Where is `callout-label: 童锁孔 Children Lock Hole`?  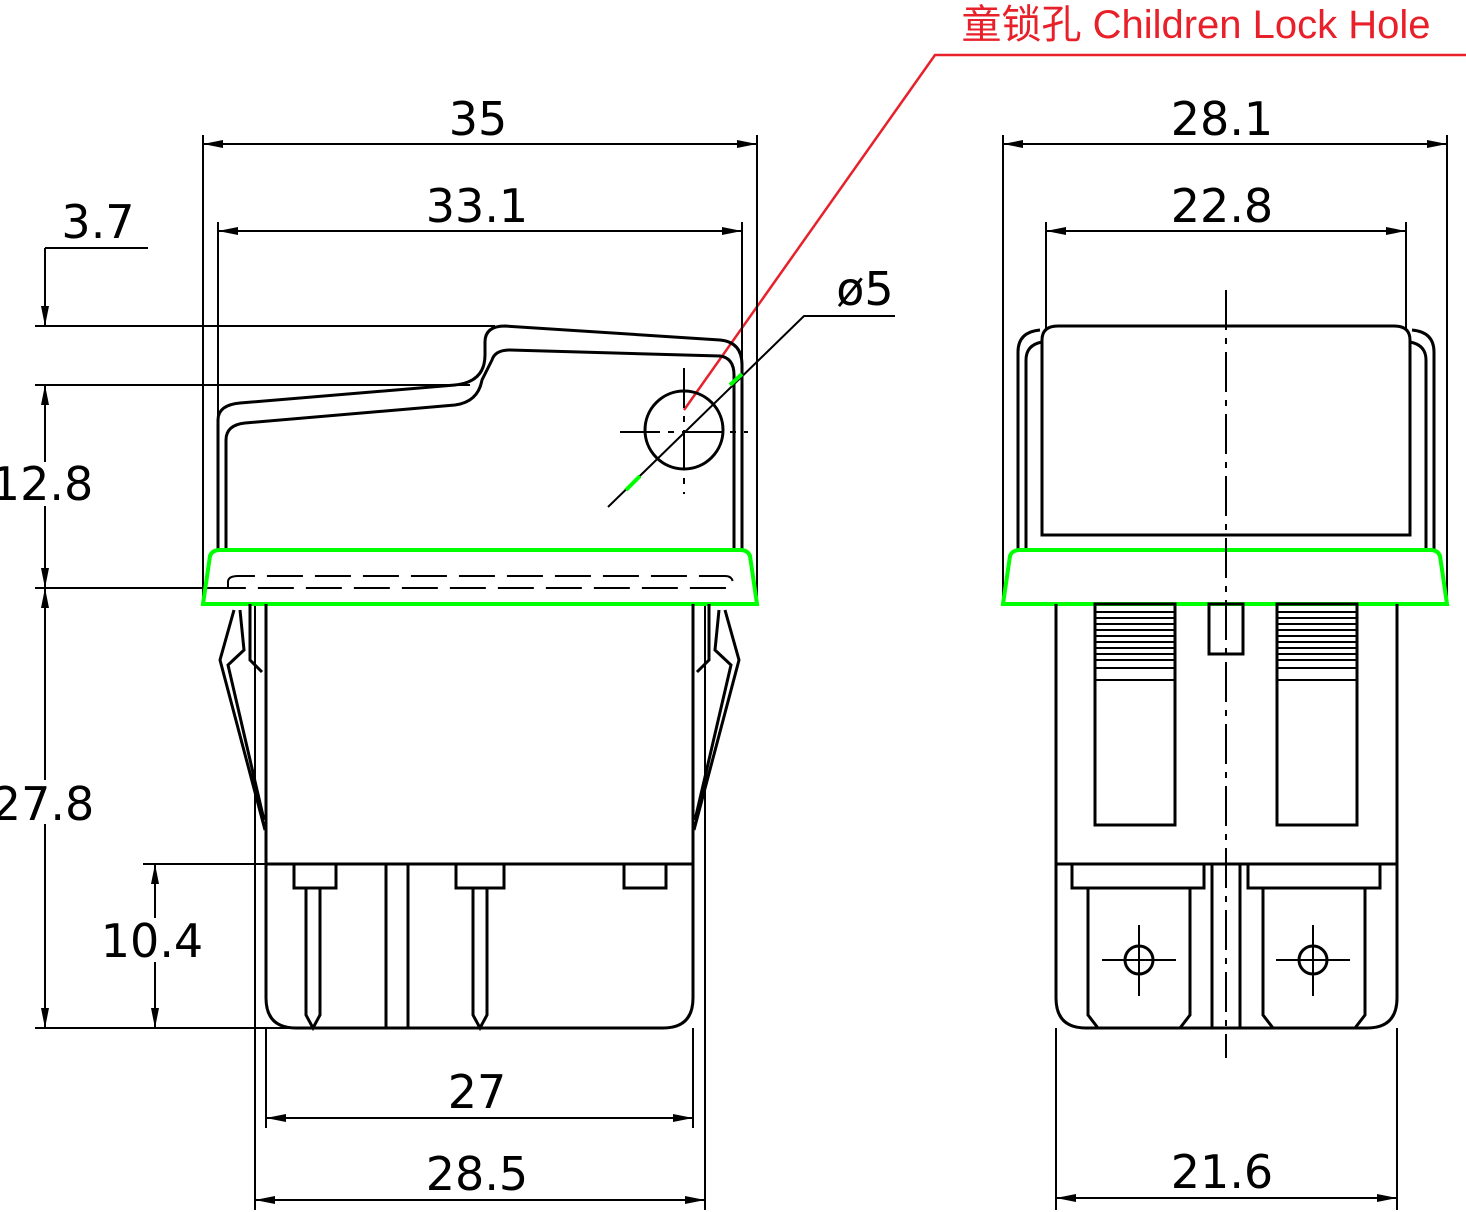 callout-label: 童锁孔 Children Lock Hole is located at coordinates (1195, 25).